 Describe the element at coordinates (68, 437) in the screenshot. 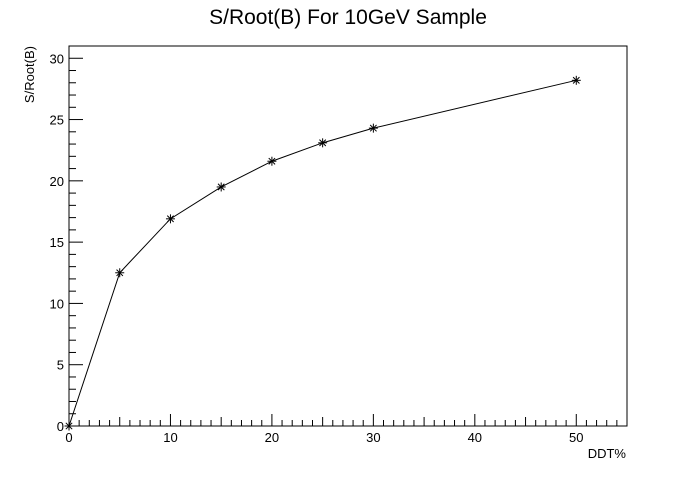

I see `x-tick-label: 0` at that location.